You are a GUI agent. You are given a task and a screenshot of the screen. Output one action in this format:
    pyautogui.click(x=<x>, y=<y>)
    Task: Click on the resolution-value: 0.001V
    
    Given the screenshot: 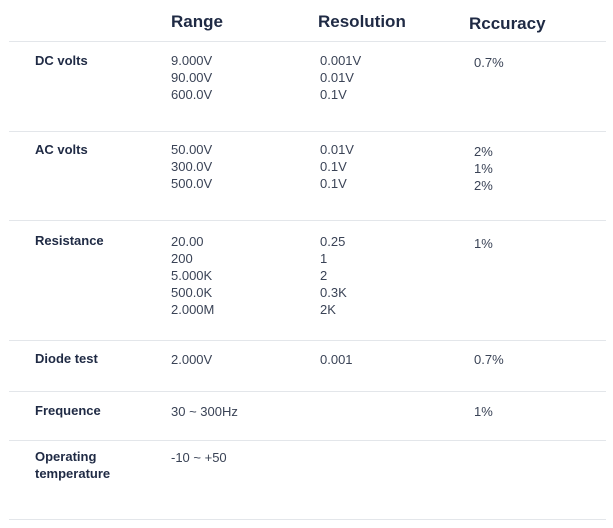 What is the action you would take?
    pyautogui.click(x=341, y=60)
    